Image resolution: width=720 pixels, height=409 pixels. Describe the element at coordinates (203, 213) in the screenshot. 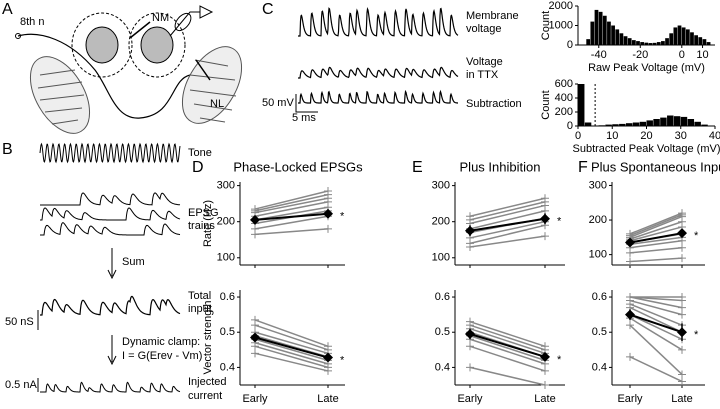

I see `trace-label: EPSG` at that location.